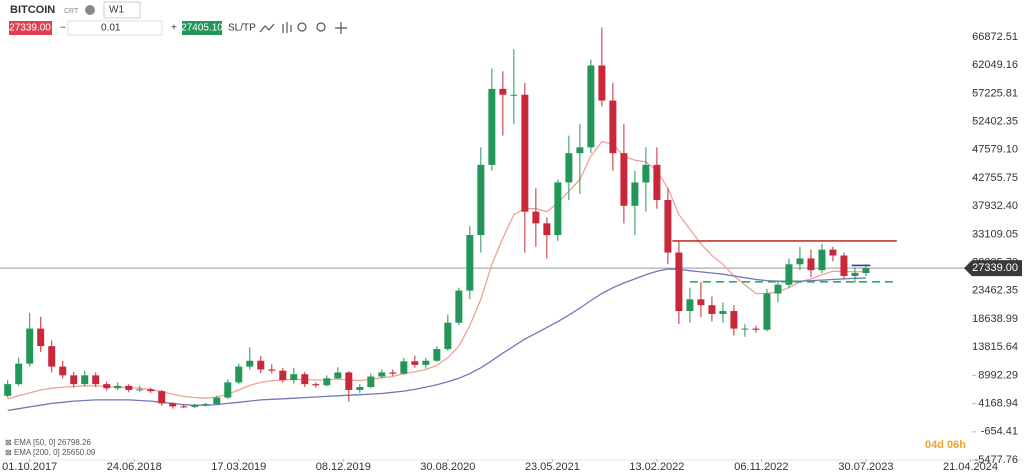  I want to click on x-tick-label: 24.06.2018, so click(134, 467).